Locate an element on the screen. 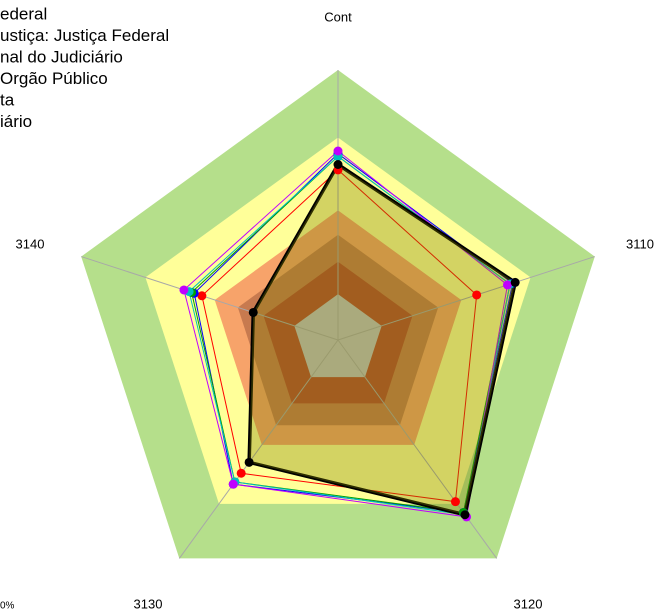 The height and width of the screenshot is (612, 666). category-label: 3140 is located at coordinates (30, 243).